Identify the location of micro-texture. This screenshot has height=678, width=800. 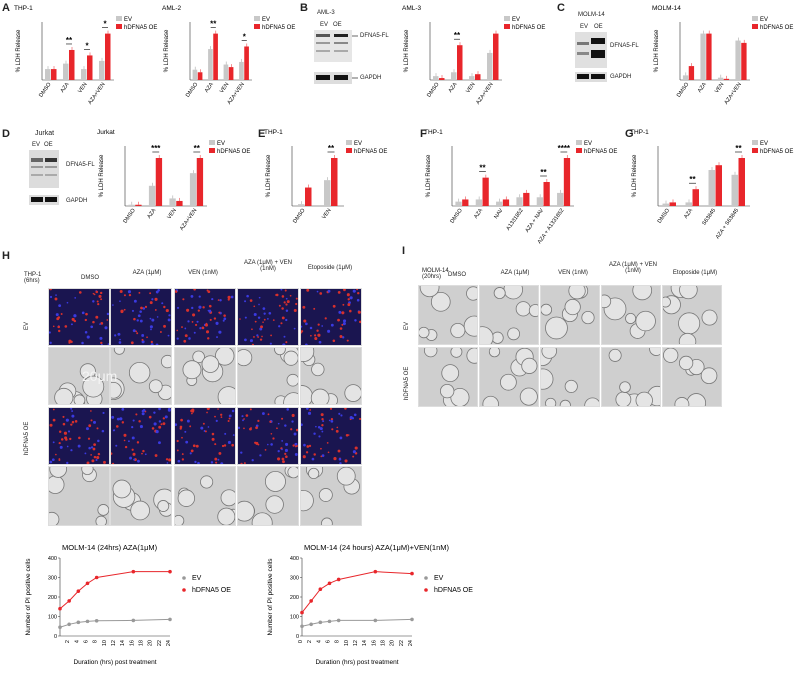
(205, 500).